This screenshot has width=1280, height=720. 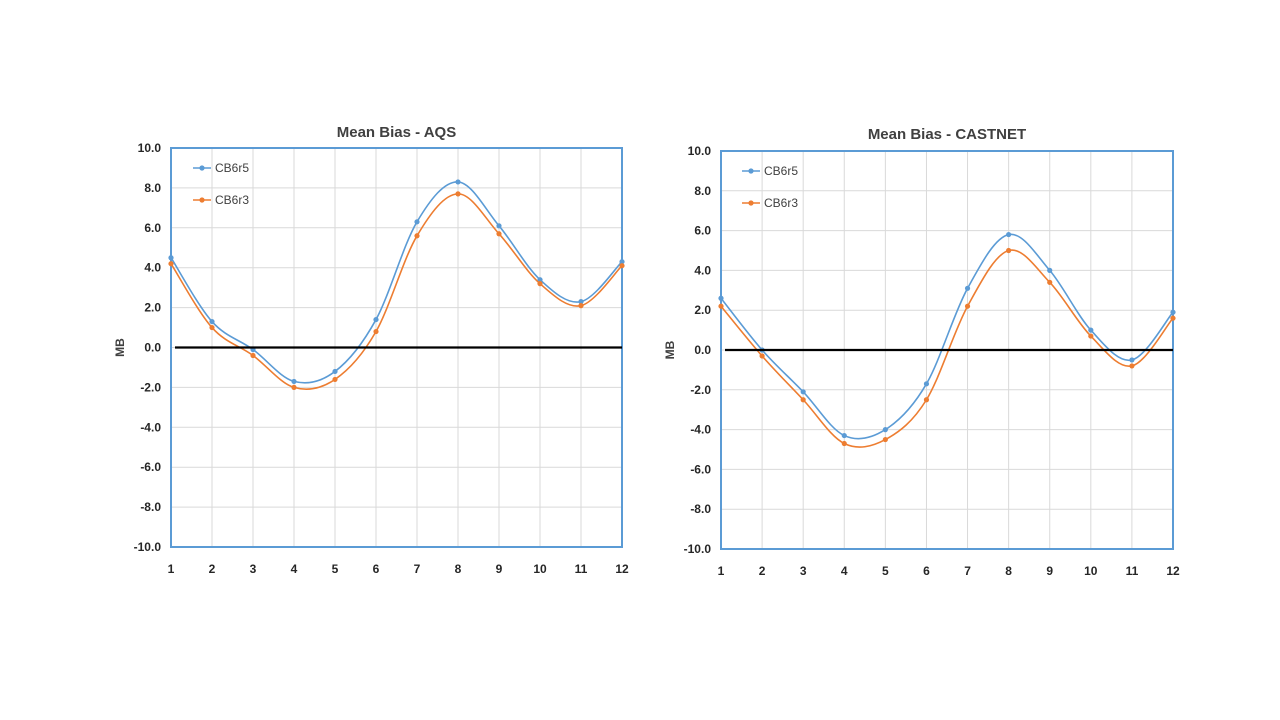 What do you see at coordinates (967, 571) in the screenshot?
I see `x-tick-label: 7` at bounding box center [967, 571].